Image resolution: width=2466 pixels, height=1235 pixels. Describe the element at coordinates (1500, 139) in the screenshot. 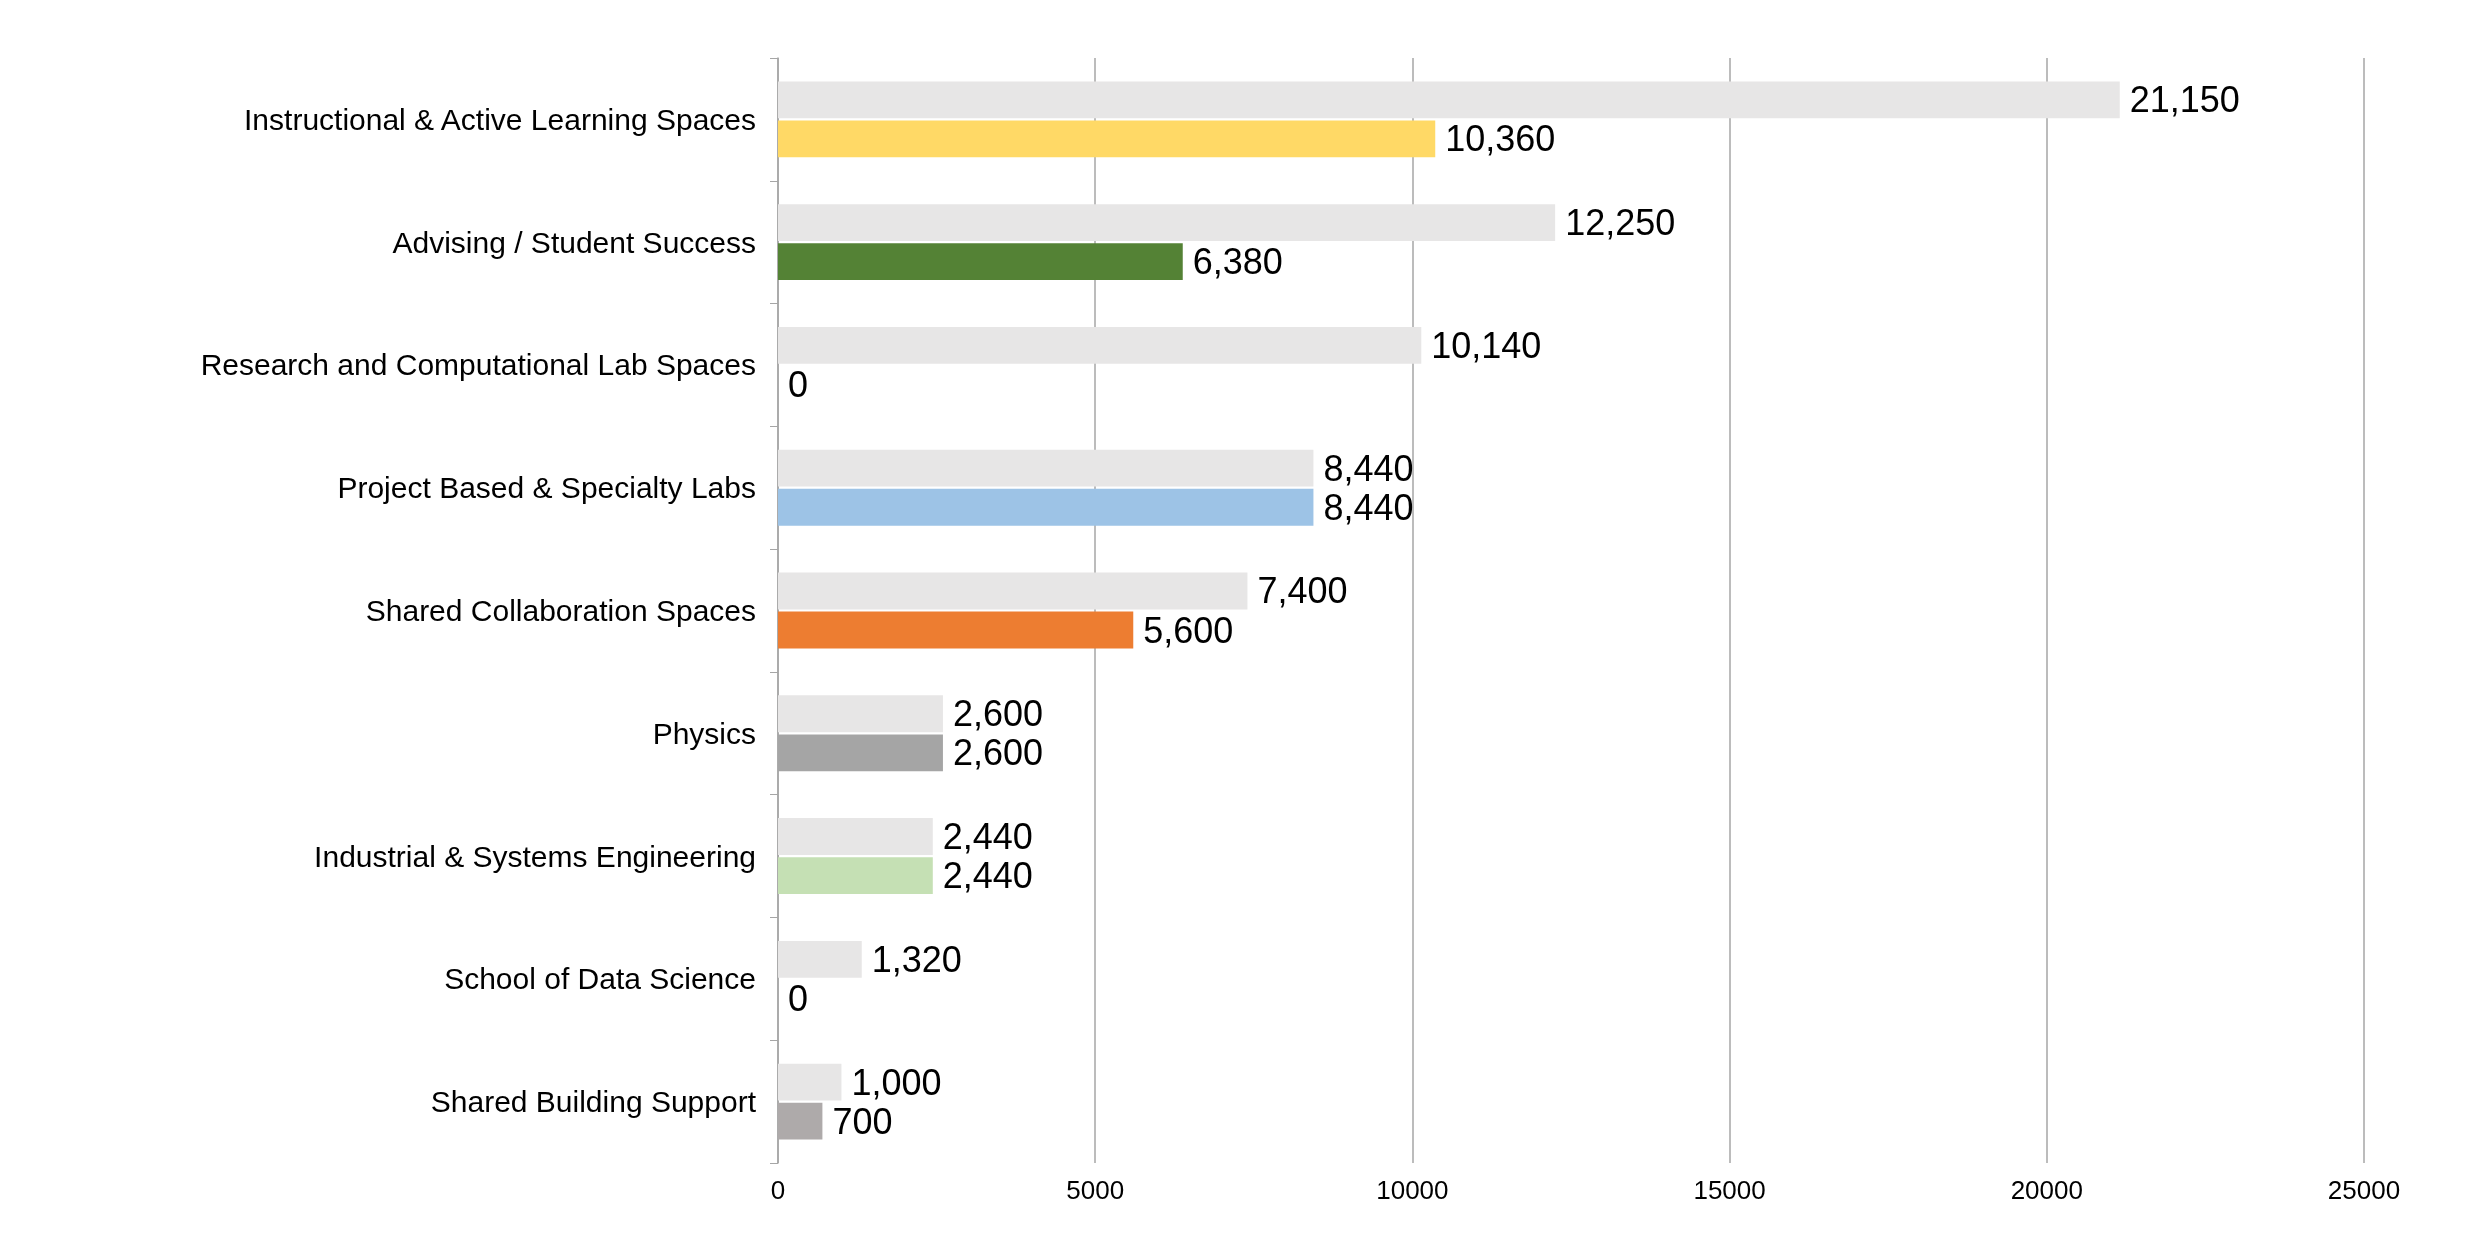

I see `data-label: 10,360` at that location.